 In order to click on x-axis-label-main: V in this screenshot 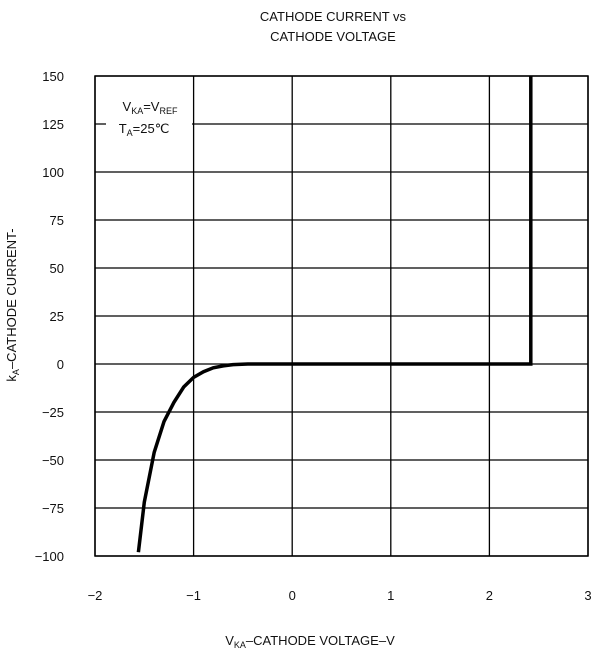, I will do `click(229, 640)`.